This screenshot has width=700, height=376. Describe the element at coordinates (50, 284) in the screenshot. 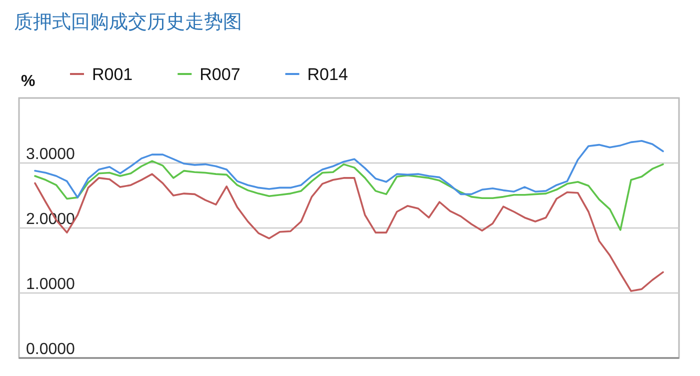

I see `ytick: 1.0000` at that location.